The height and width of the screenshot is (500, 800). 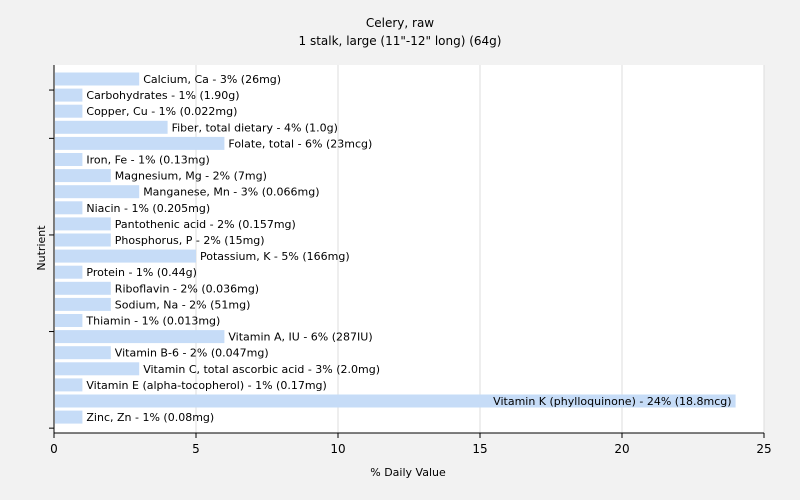 What do you see at coordinates (148, 208) in the screenshot?
I see `bar-label: Niacin - 1% (0.205mg)` at bounding box center [148, 208].